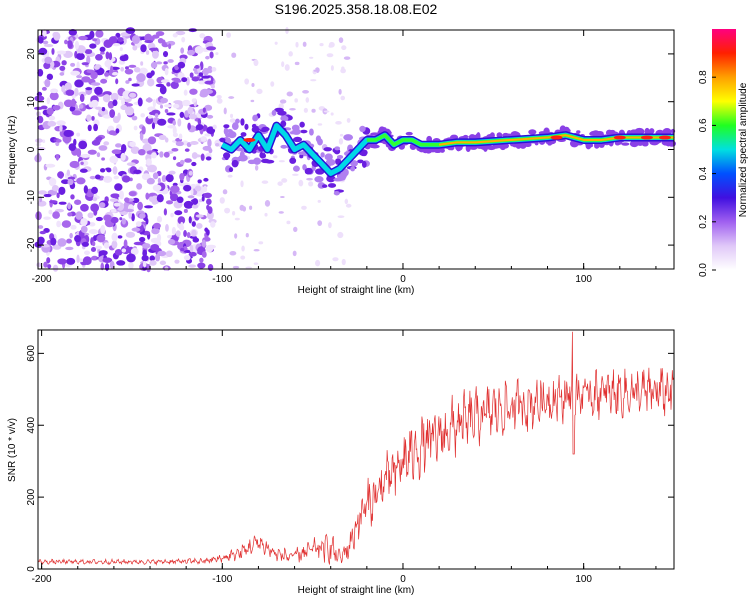  Describe the element at coordinates (703, 221) in the screenshot. I see `colorbar-tick-label: 0.2` at that location.